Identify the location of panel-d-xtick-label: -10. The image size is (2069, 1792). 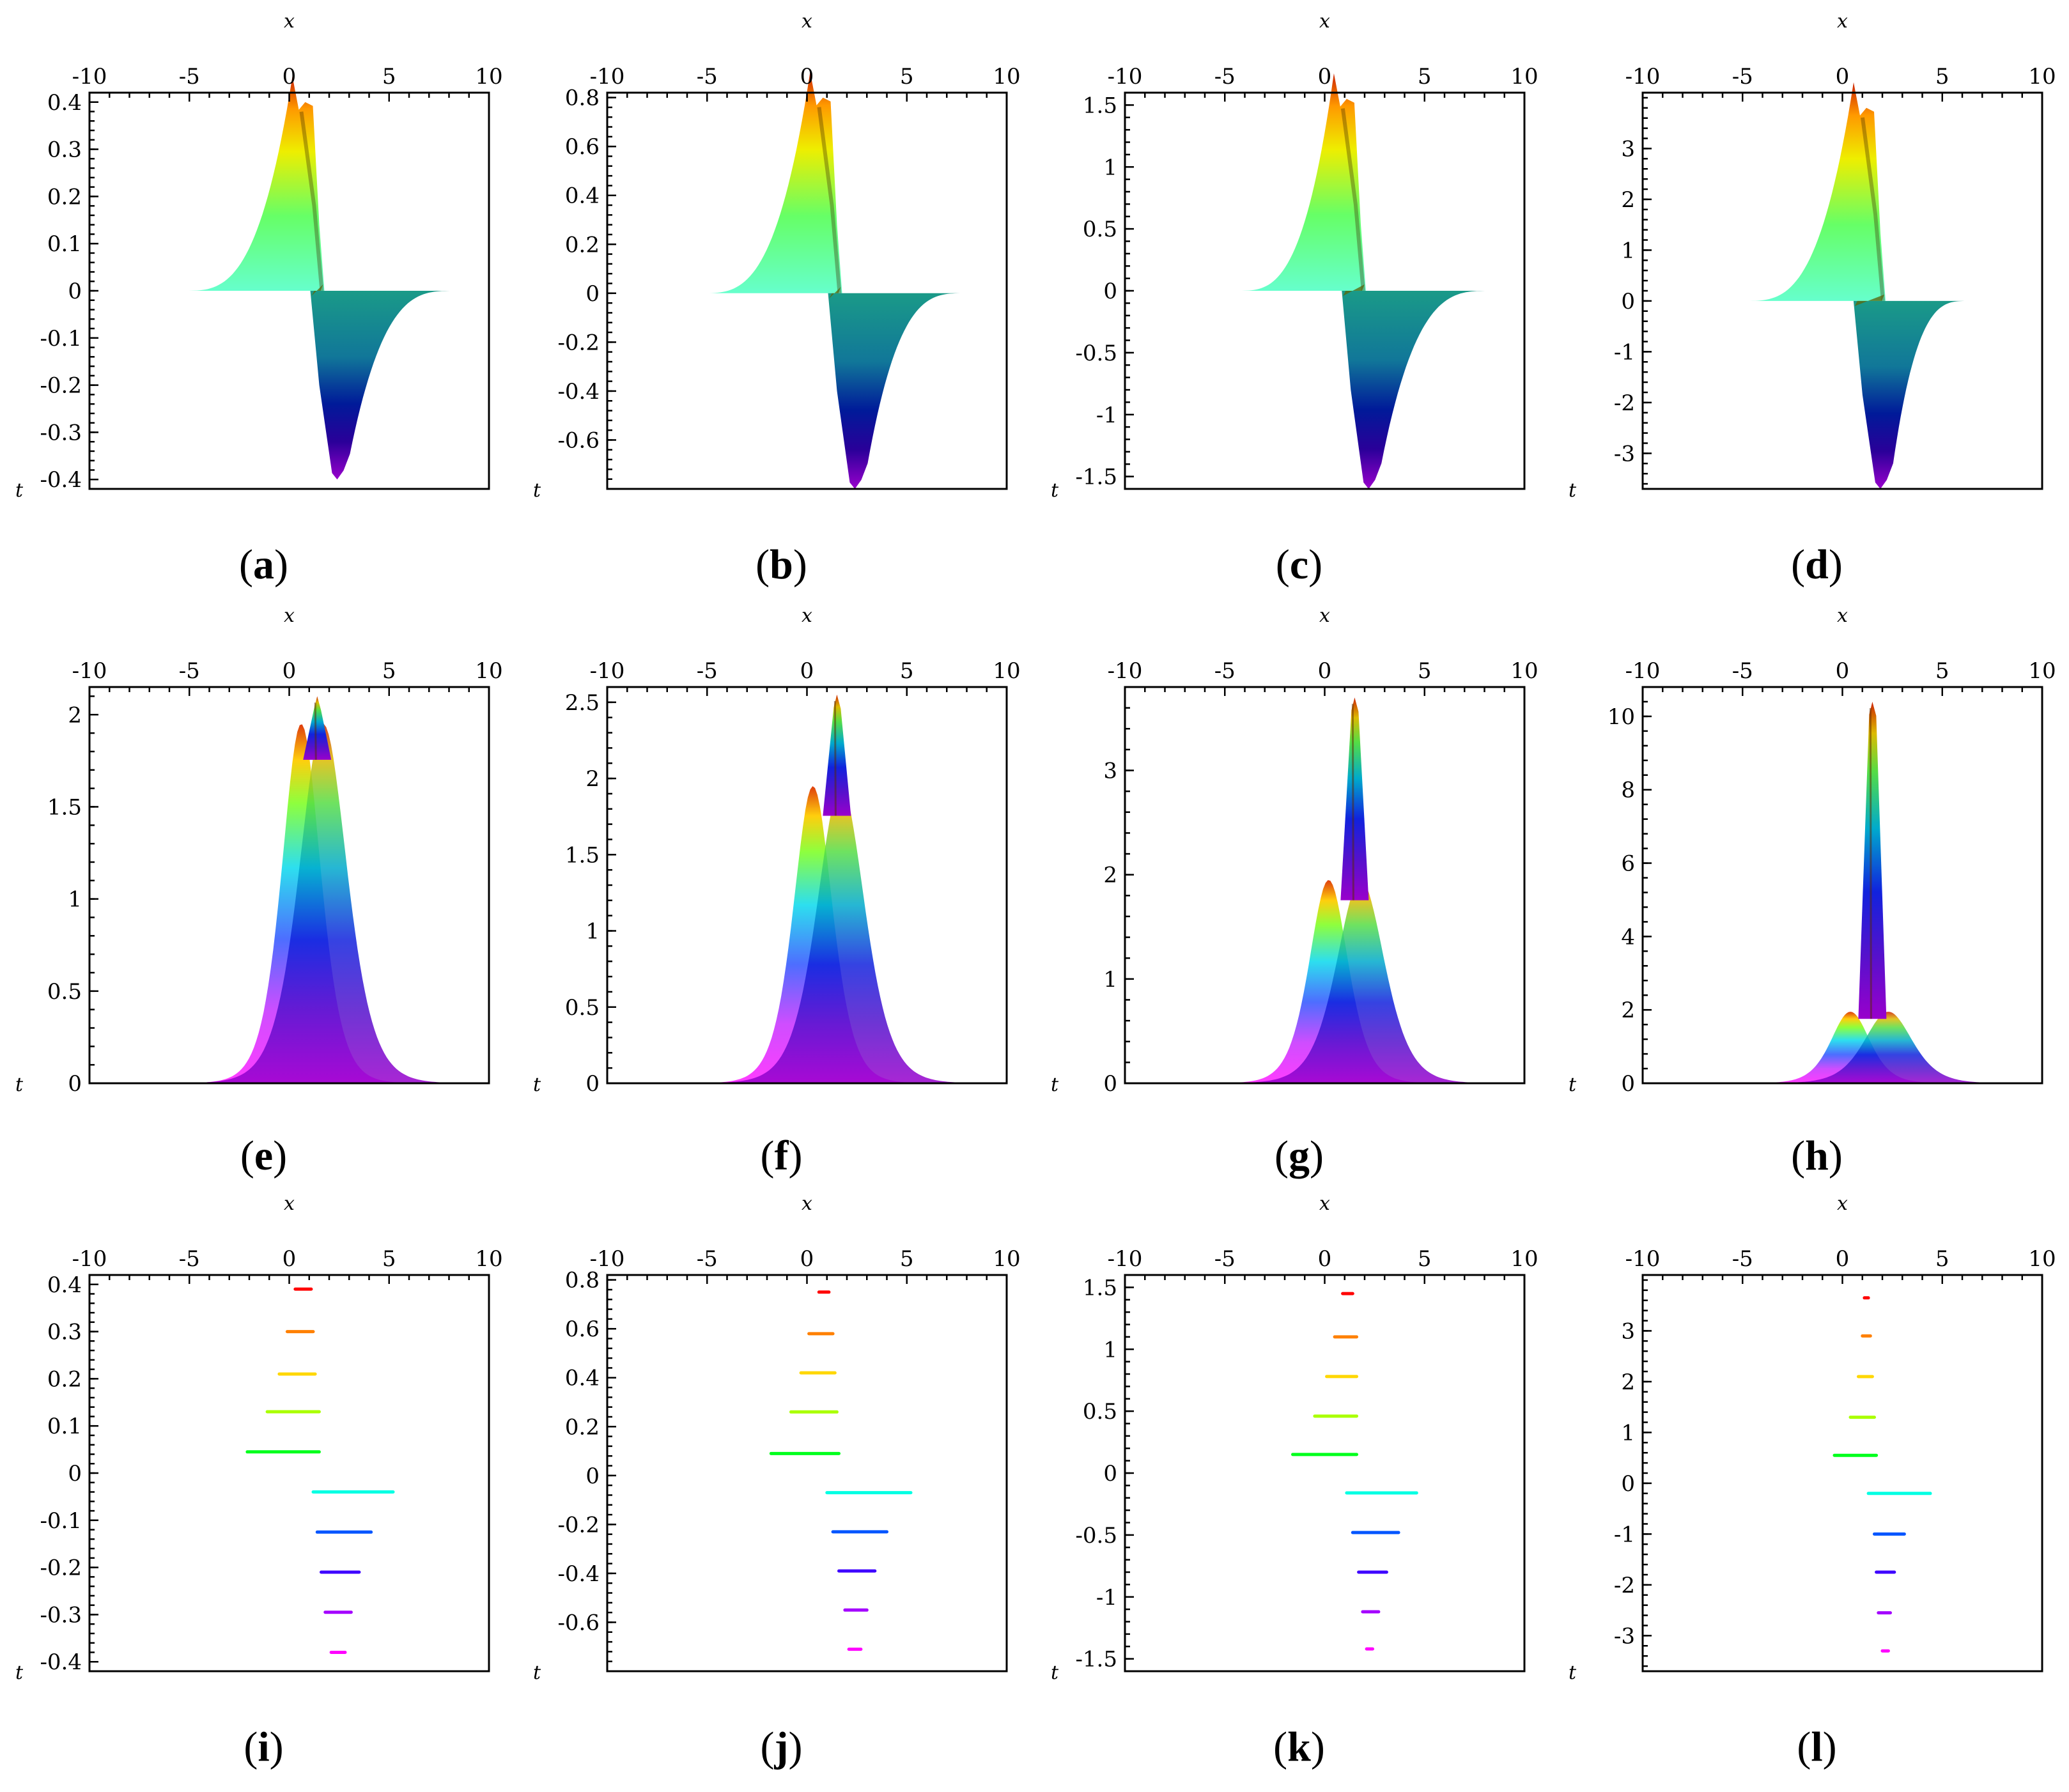
(1643, 76).